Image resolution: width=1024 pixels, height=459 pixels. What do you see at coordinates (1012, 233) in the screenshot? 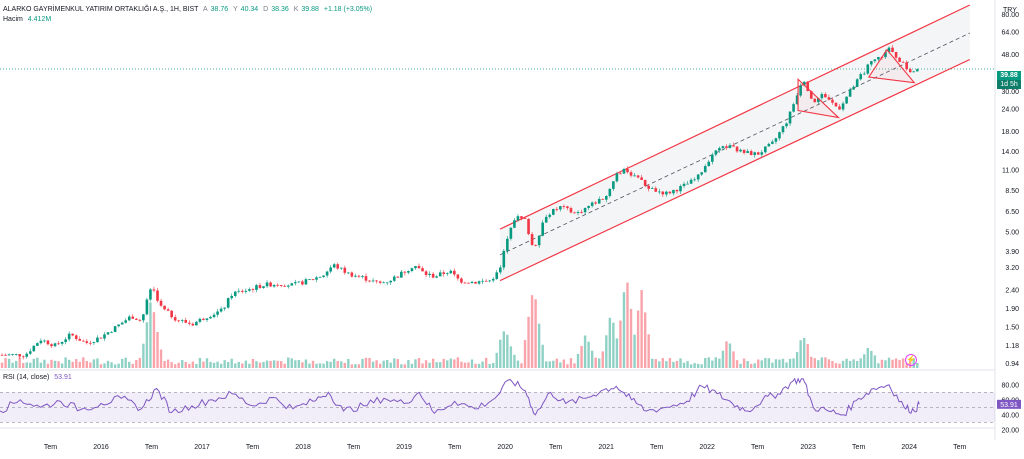
I see `price-tick-label: 5.00` at bounding box center [1012, 233].